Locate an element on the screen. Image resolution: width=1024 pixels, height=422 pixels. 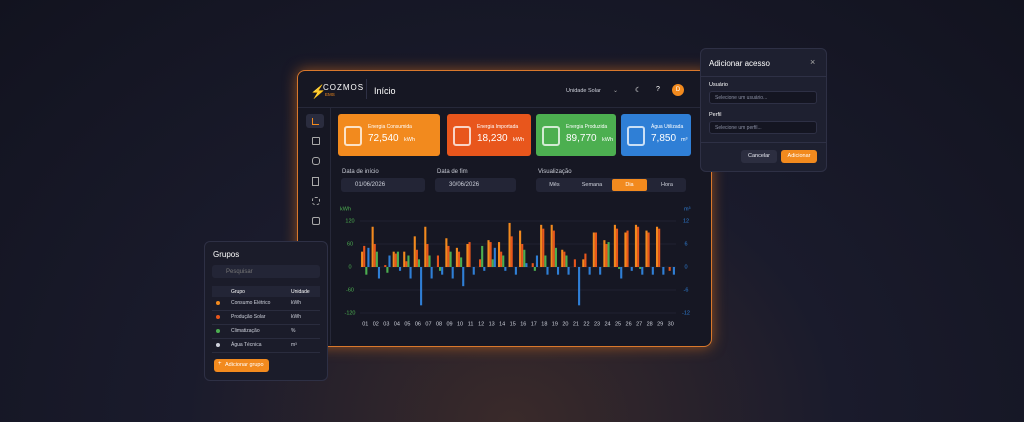
kpi-card: Água Utilizada 7,850 m³ is located at coordinates (656, 135).